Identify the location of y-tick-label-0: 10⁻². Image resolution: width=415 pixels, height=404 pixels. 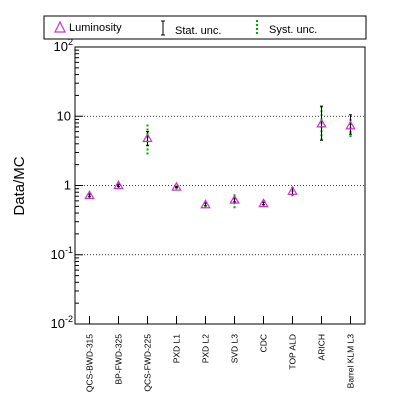
(62, 322).